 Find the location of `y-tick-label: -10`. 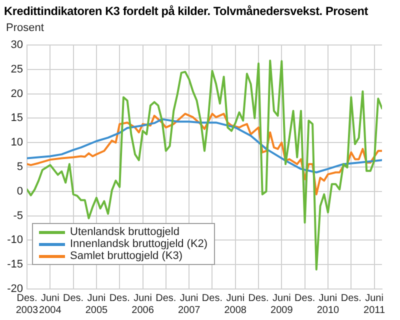

y-tick-label: -10 is located at coordinates (15, 240).